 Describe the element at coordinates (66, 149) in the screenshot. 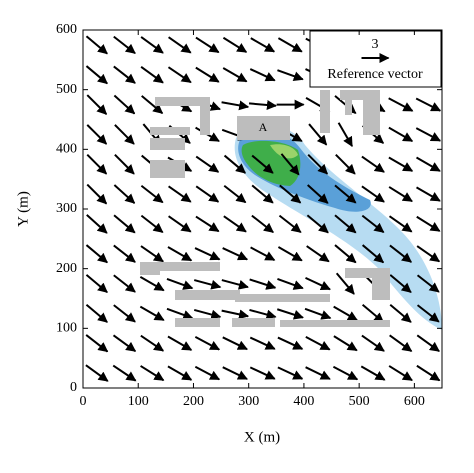

I see `y-tick-label: 400` at that location.